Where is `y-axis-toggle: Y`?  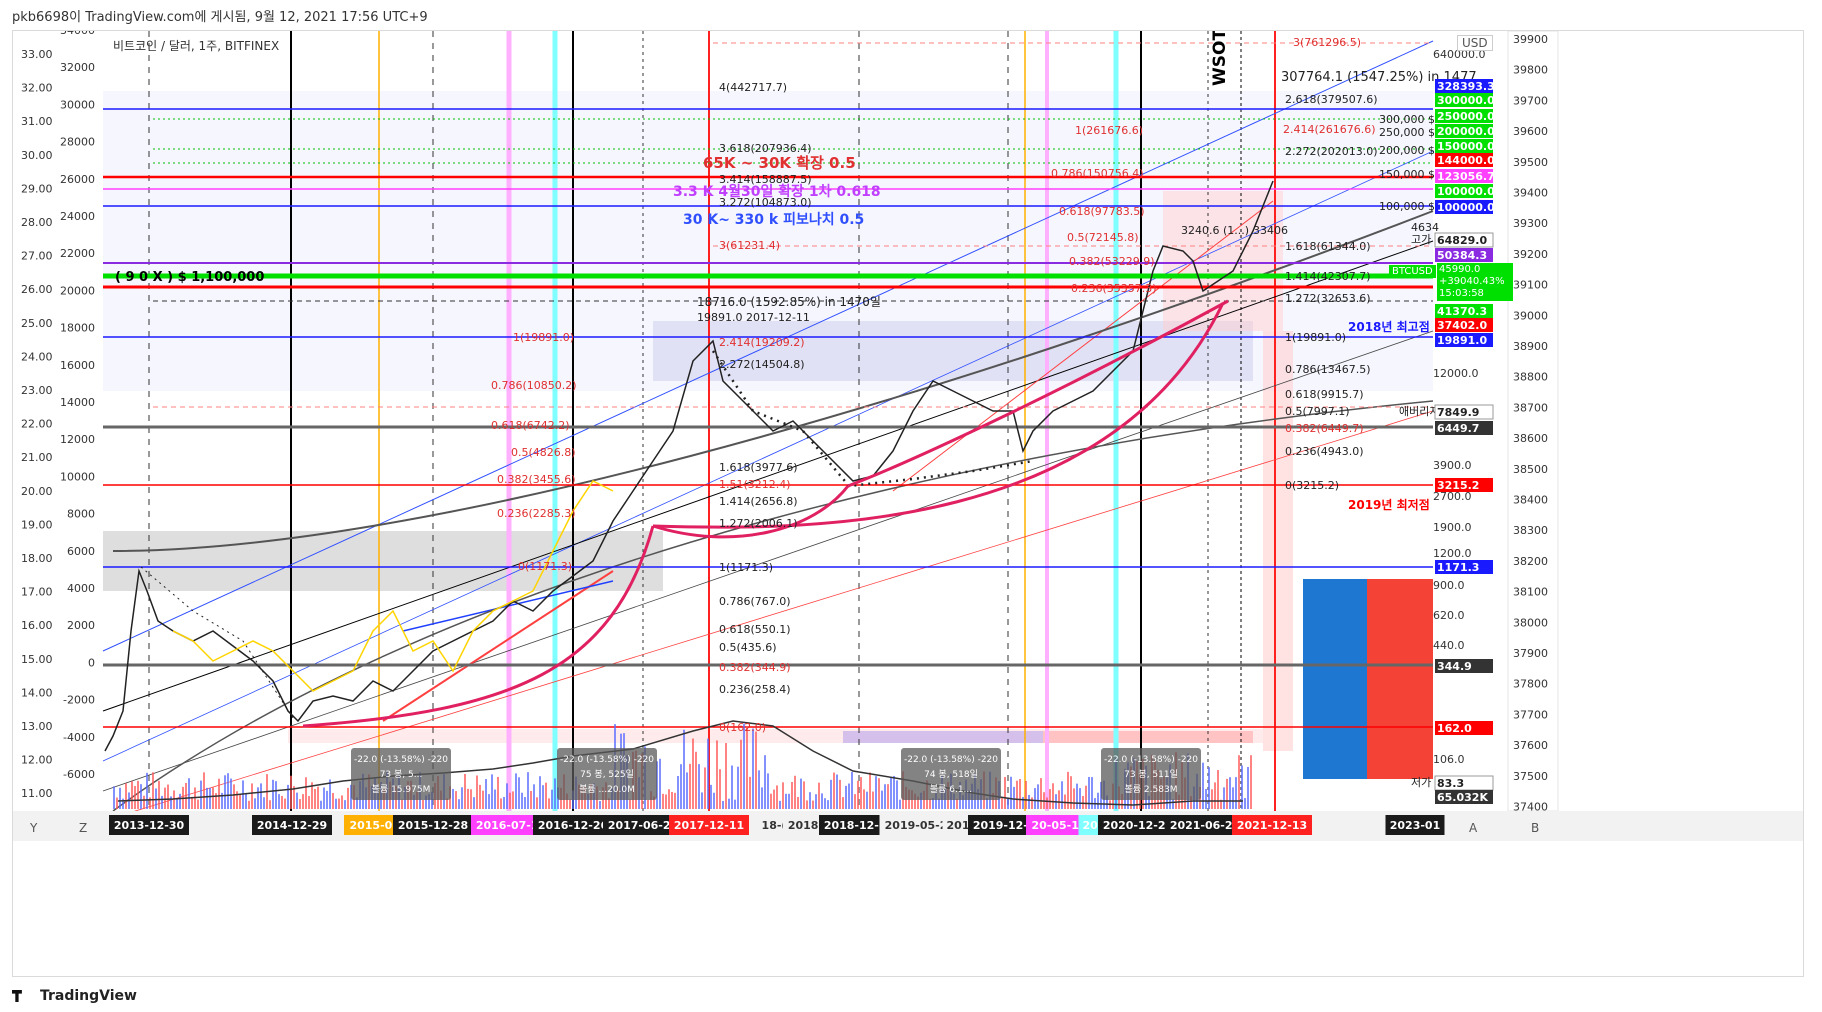
y-axis-toggle: Y is located at coordinates (34, 828).